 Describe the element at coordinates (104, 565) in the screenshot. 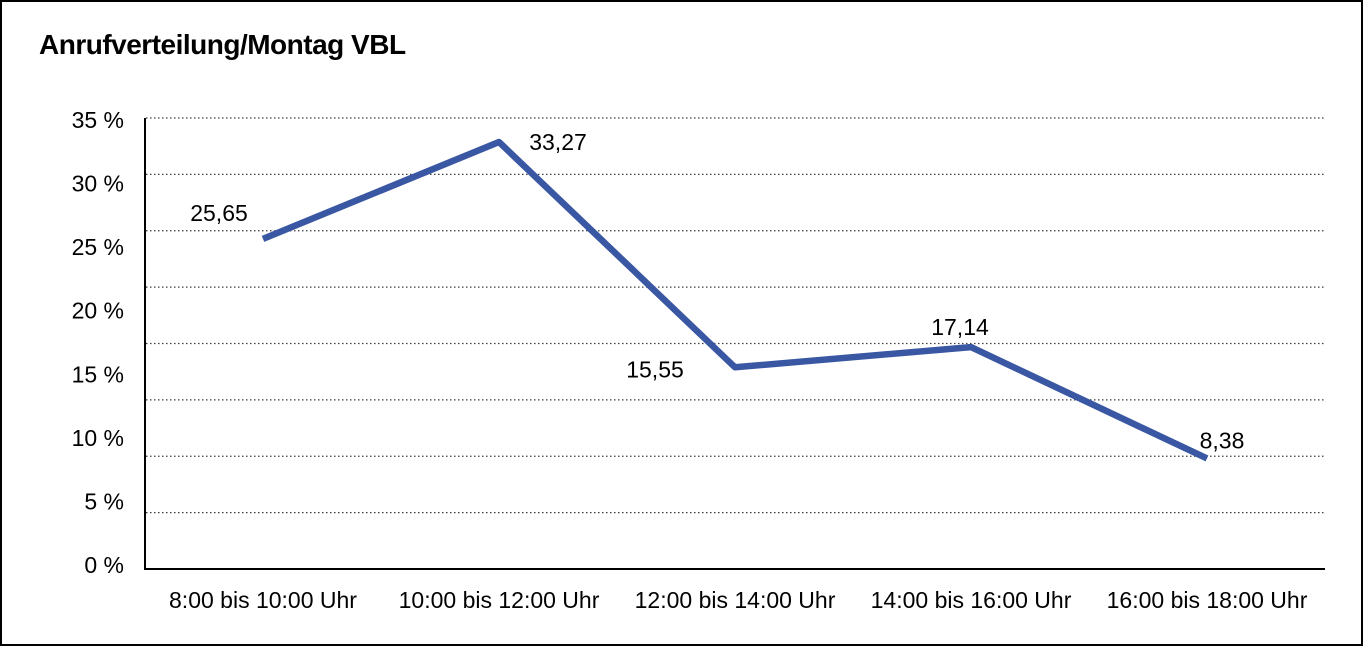

I see `y-tick-label: 0 %` at that location.